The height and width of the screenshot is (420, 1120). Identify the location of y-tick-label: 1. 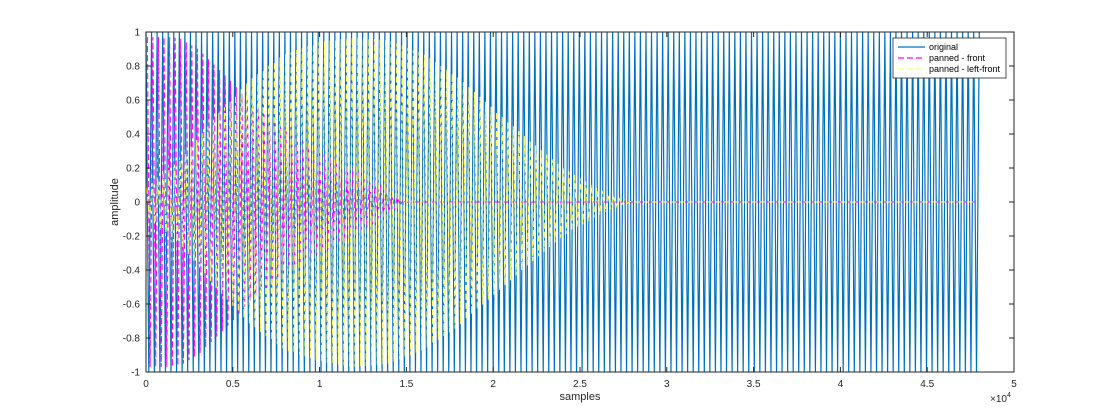
(137, 33).